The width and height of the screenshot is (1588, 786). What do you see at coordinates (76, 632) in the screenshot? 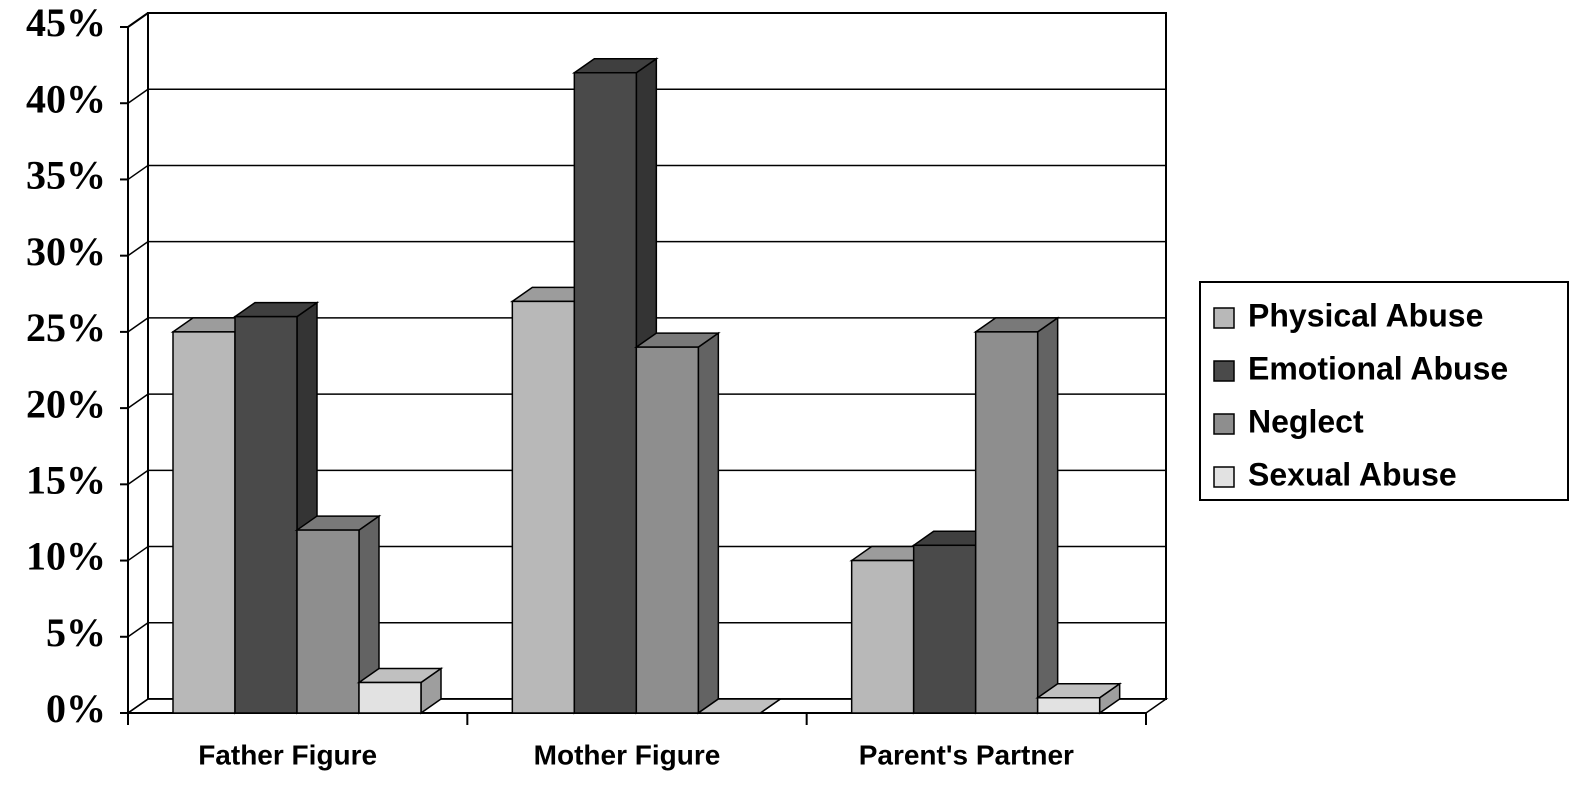
I see `y-tick-label: 5%` at bounding box center [76, 632].